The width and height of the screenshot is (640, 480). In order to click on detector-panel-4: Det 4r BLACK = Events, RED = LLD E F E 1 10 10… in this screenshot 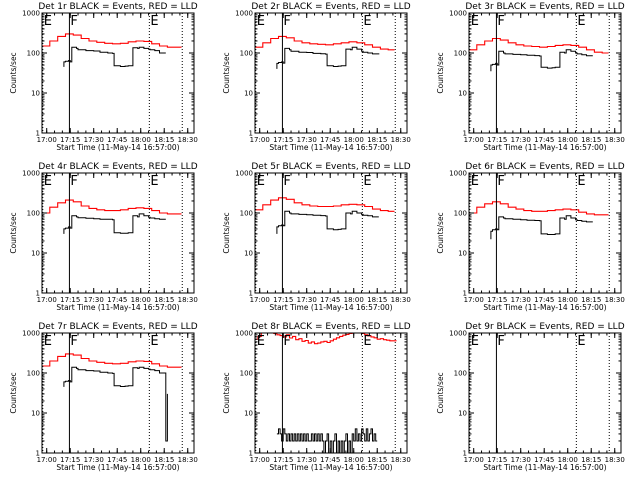, I will do `click(103, 237)`.